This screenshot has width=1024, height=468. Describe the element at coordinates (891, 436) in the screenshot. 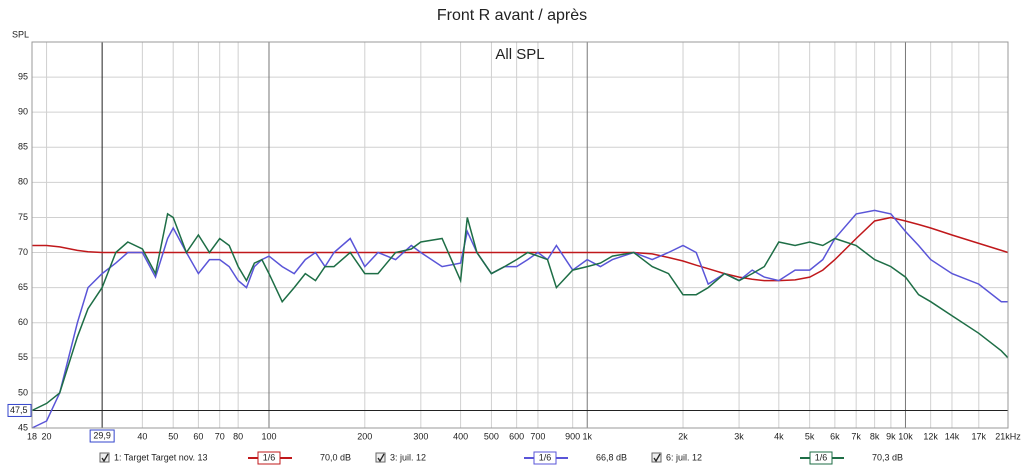

I see `x-tick-label: 9k` at that location.